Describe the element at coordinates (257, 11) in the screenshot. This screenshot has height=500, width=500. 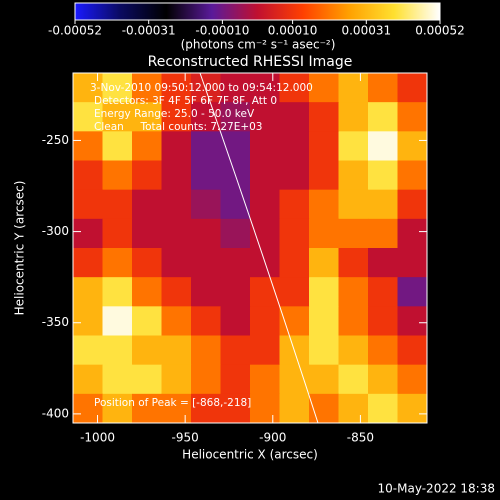
I see `colorbar` at that location.